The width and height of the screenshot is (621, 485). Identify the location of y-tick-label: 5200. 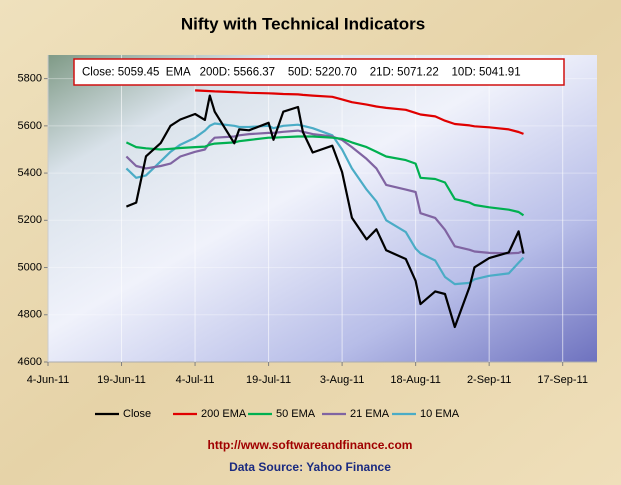
(30, 220).